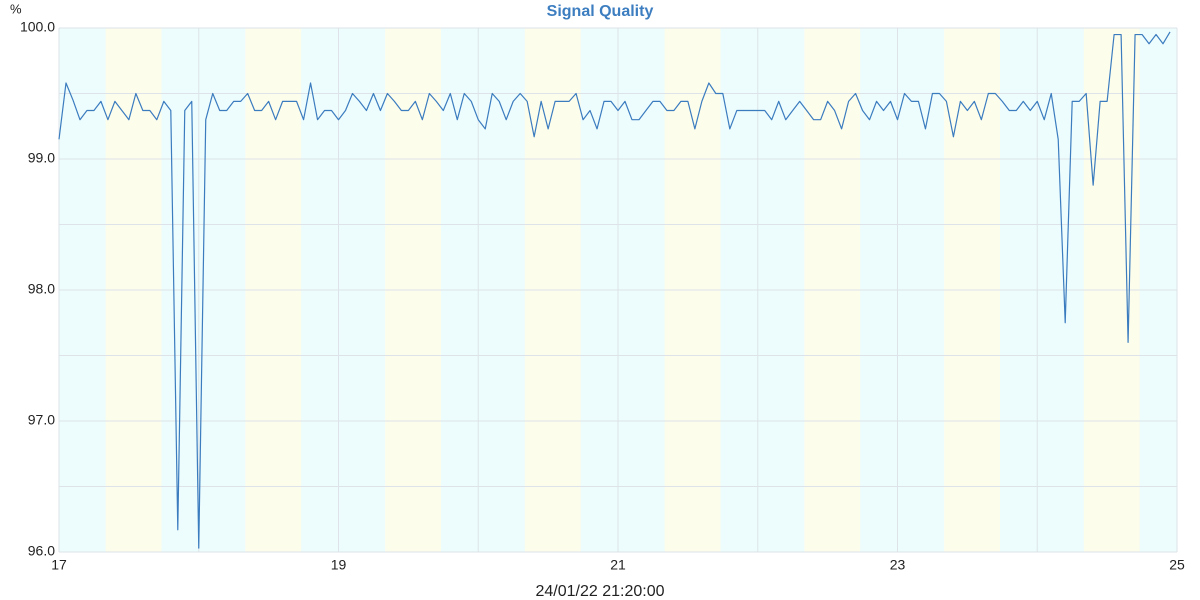 This screenshot has width=1200, height=600. What do you see at coordinates (37, 27) in the screenshot?
I see `y-tick-label: 100.0` at bounding box center [37, 27].